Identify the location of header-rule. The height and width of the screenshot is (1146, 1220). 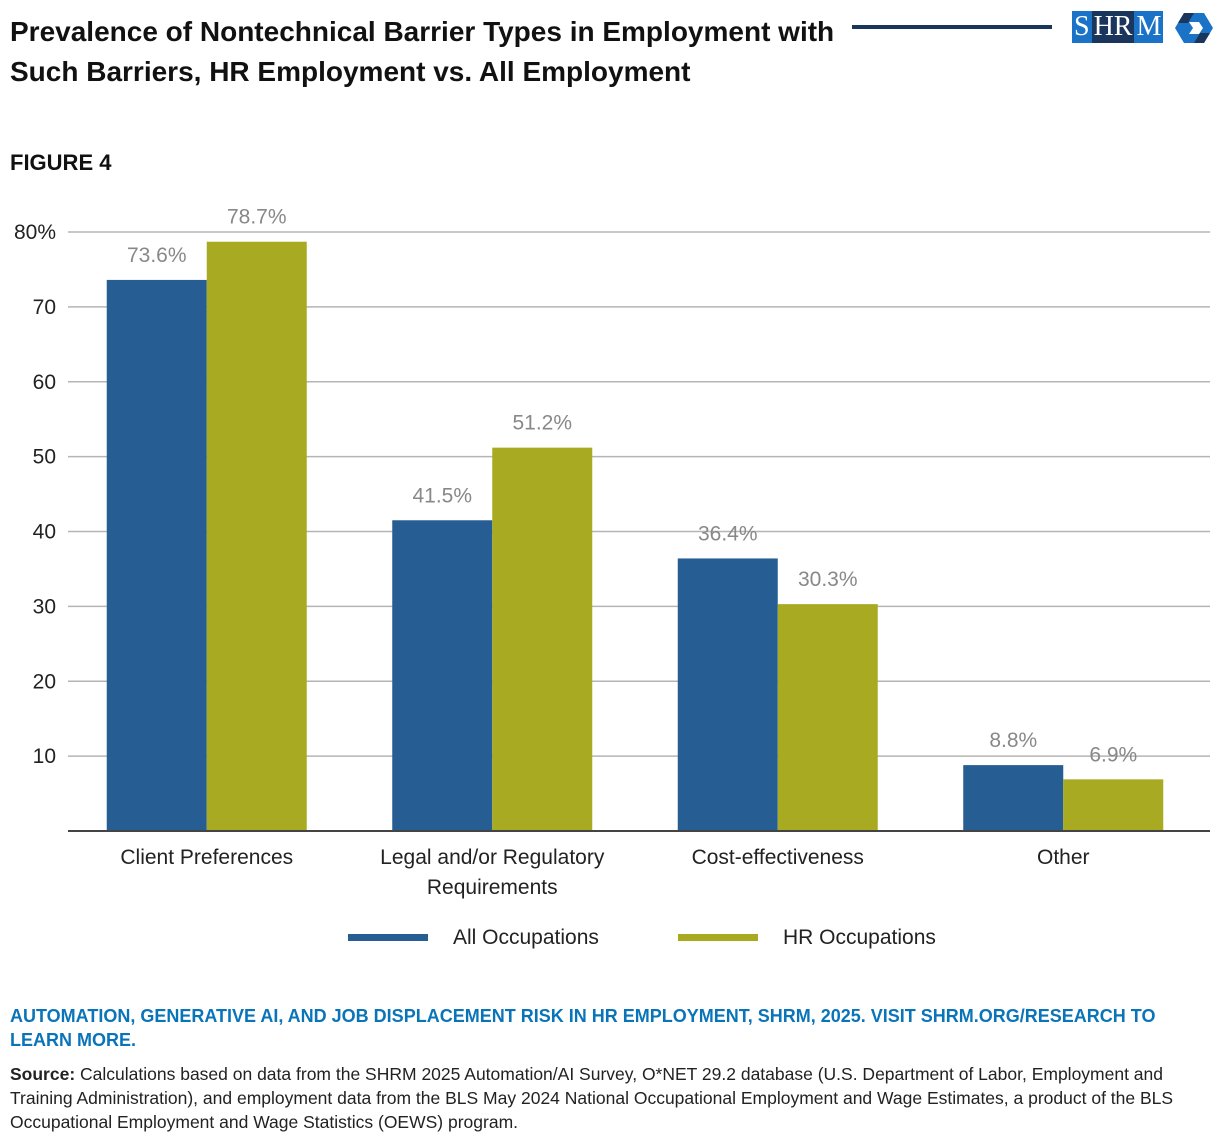
(952, 27).